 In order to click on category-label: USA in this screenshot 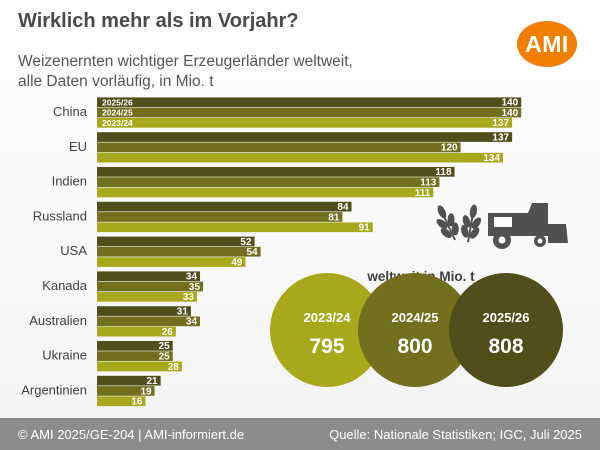, I will do `click(73, 250)`.